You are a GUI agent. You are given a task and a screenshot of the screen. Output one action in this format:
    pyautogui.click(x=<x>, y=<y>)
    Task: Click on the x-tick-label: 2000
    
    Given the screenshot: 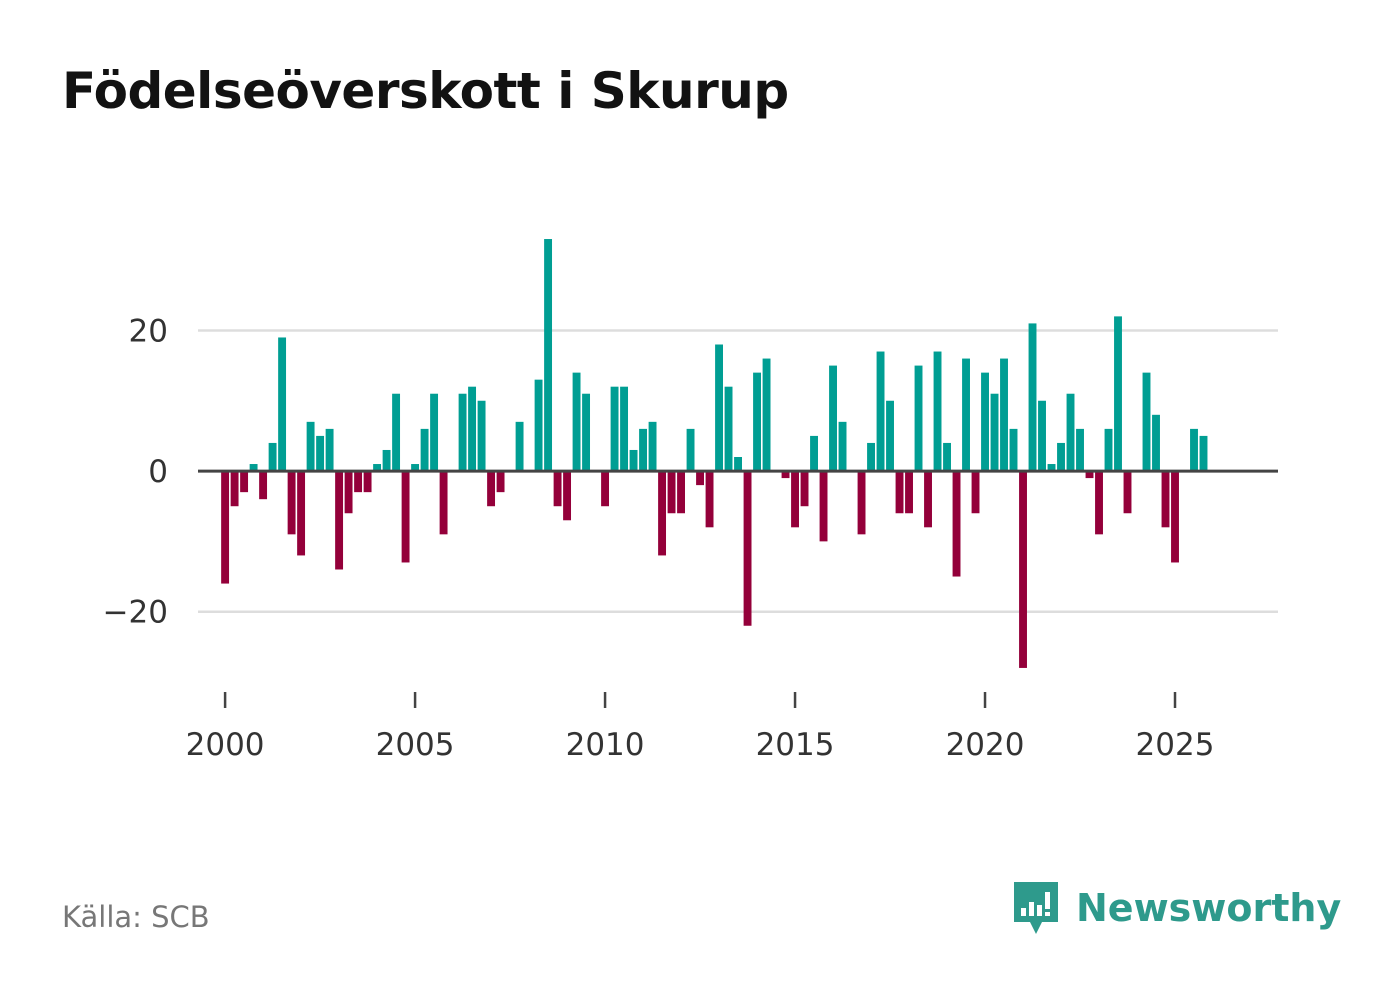 What is the action you would take?
    pyautogui.click(x=225, y=745)
    